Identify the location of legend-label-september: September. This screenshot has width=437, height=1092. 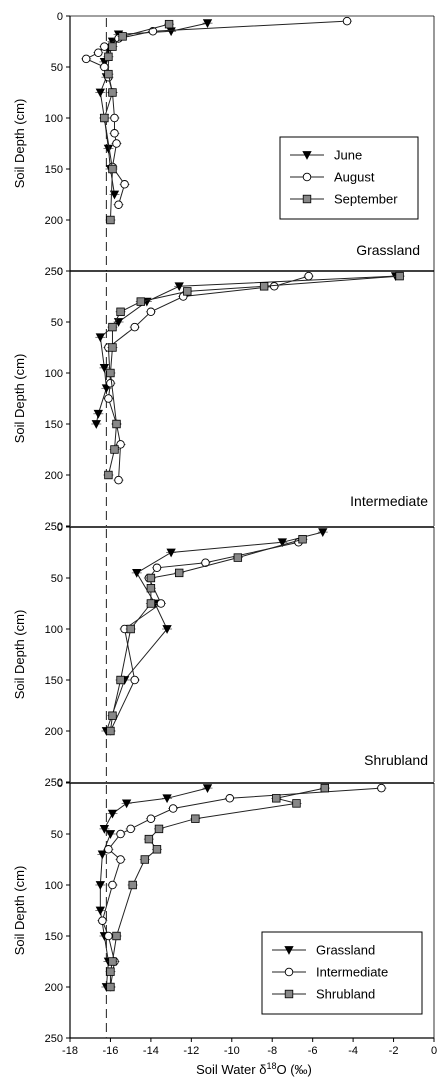
(366, 199).